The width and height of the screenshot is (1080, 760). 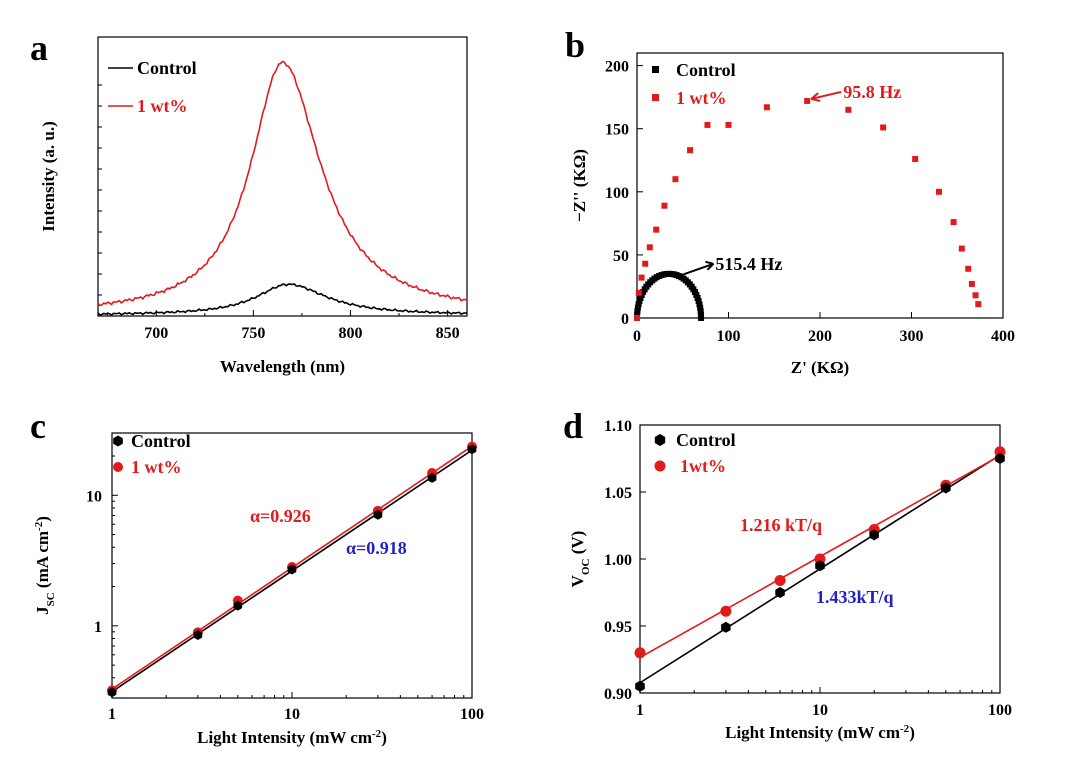 I want to click on chart-d-legend: Control 1wt%, so click(x=695, y=453).